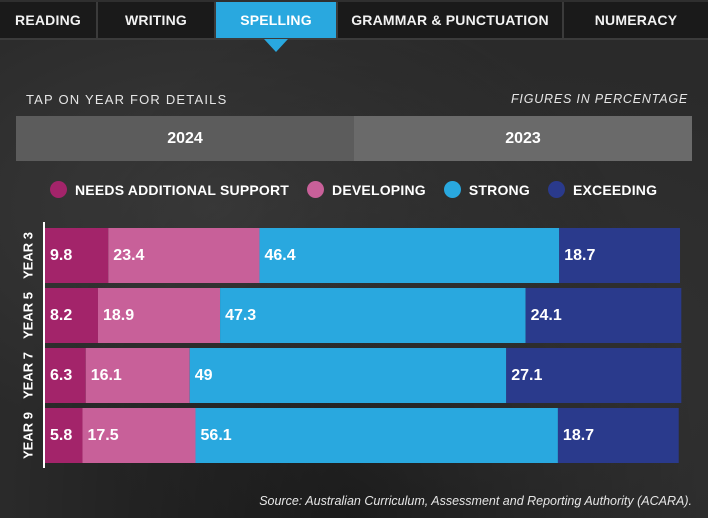 The width and height of the screenshot is (708, 518). I want to click on data-label-year-3-developing: 23.4, so click(128, 255).